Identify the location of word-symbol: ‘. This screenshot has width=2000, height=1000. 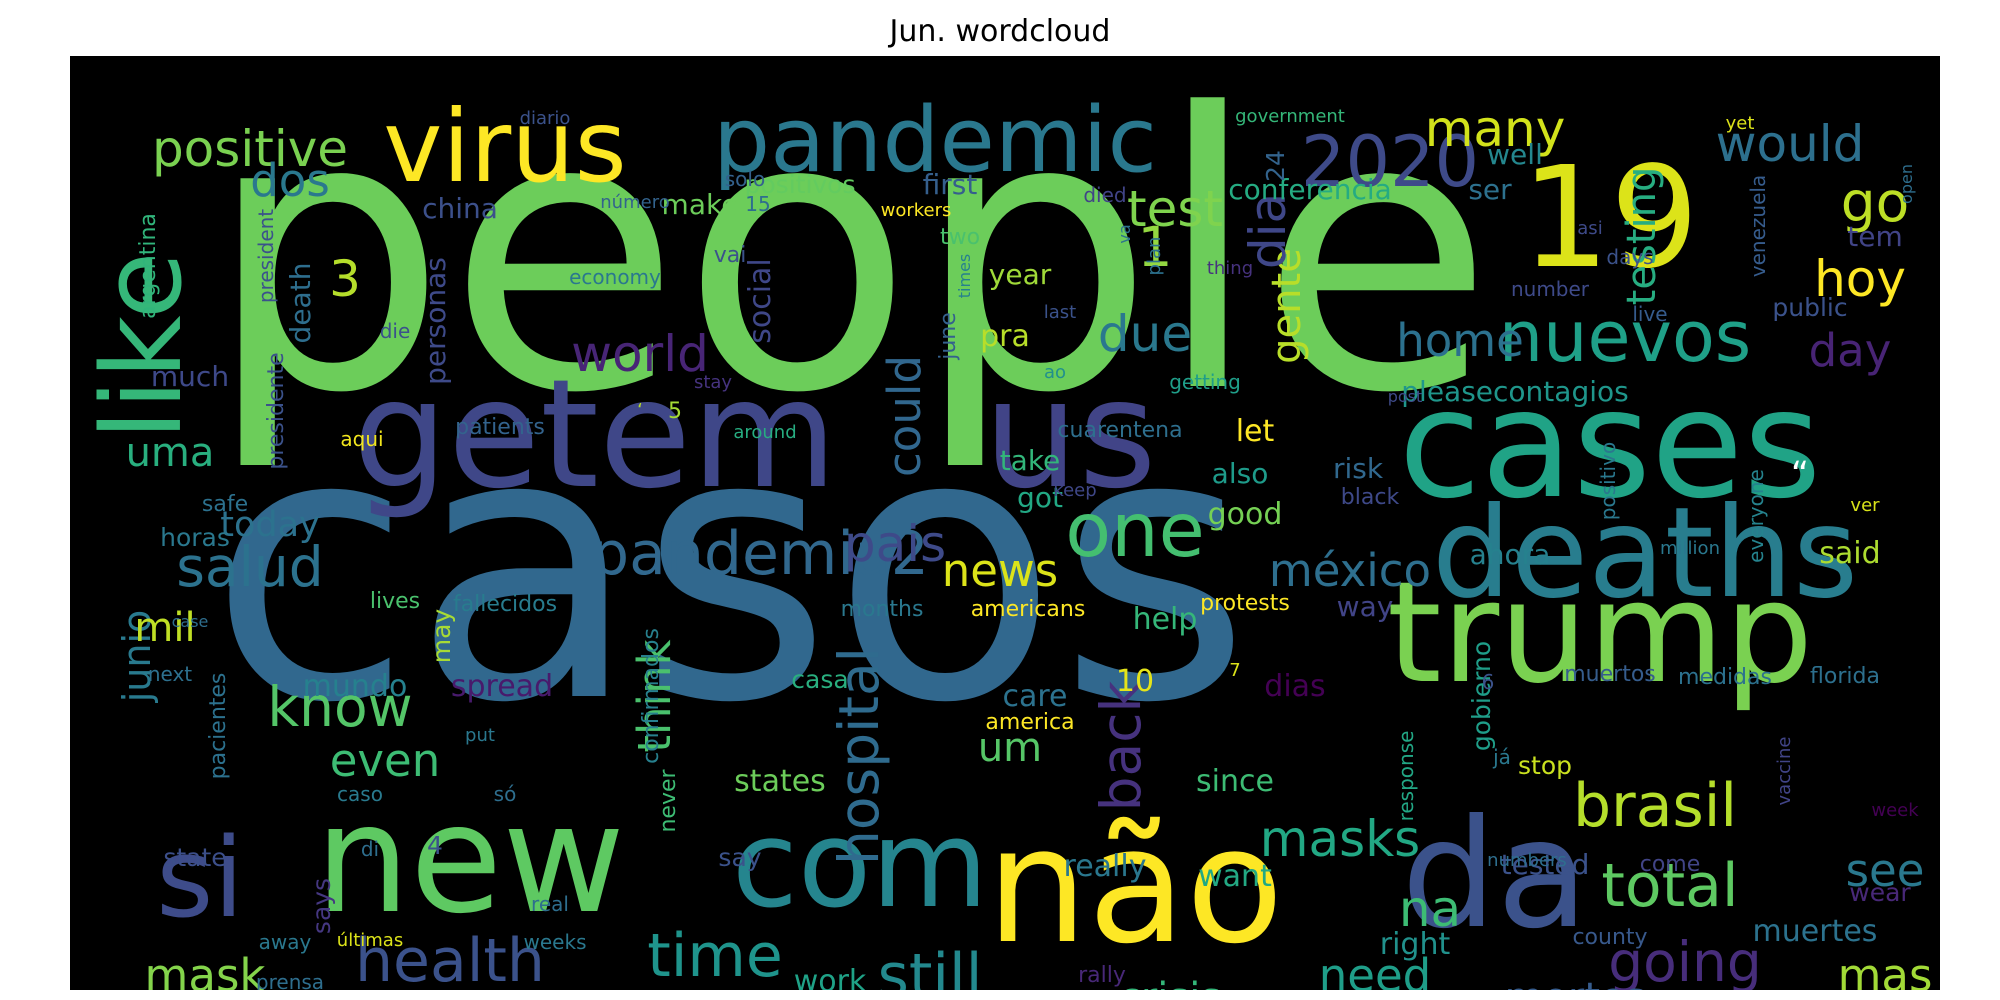
(640, 410).